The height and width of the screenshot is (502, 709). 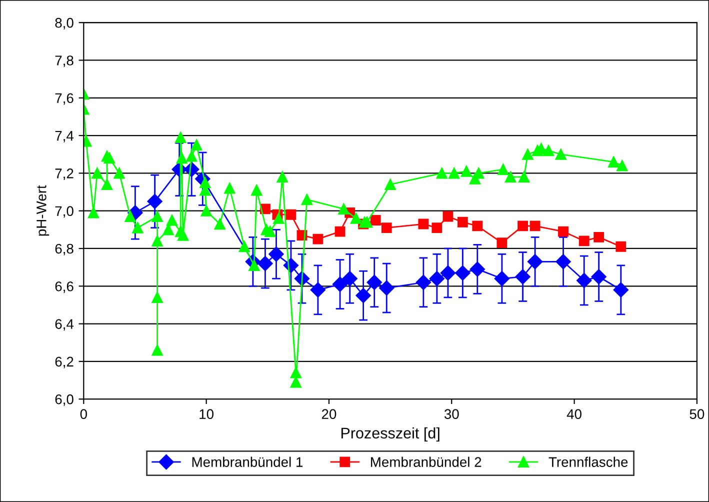 What do you see at coordinates (588, 461) in the screenshot?
I see `legend-label: Trennflasche` at bounding box center [588, 461].